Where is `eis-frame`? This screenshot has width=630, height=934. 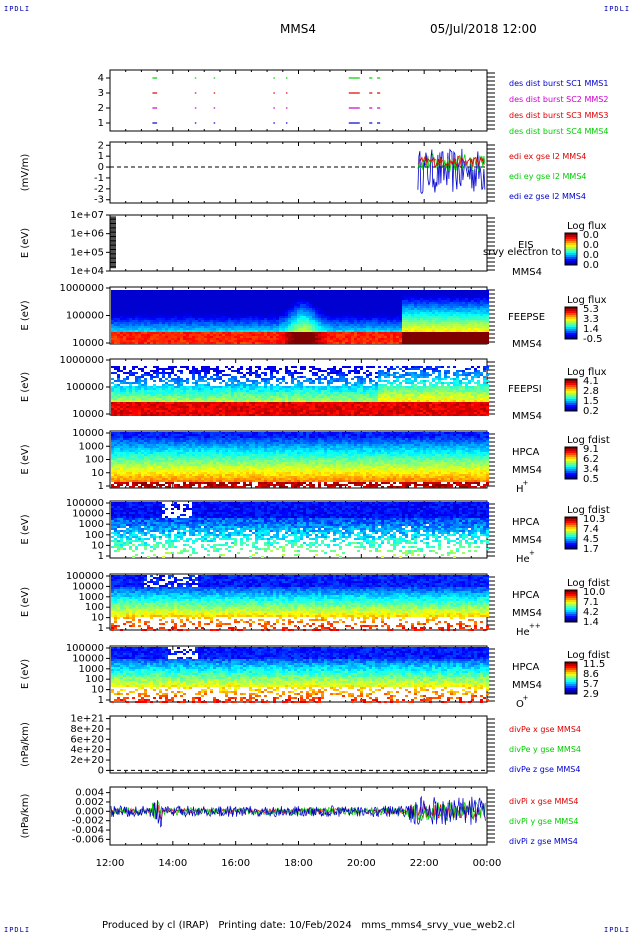 eis-frame is located at coordinates (298, 243).